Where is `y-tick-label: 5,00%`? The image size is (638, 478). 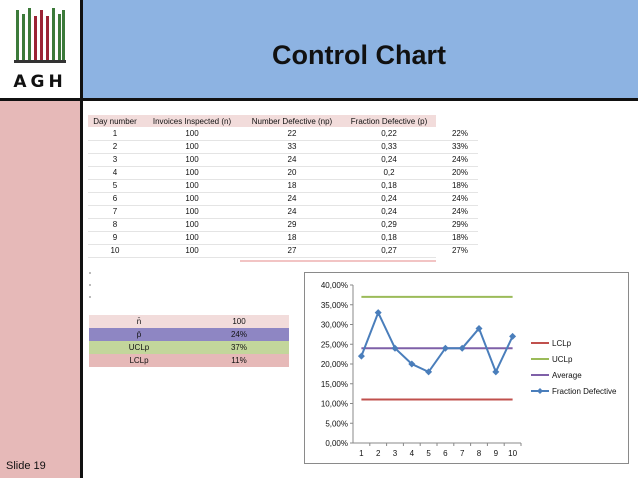
y-tick-label: 5,00% is located at coordinates (336, 423).